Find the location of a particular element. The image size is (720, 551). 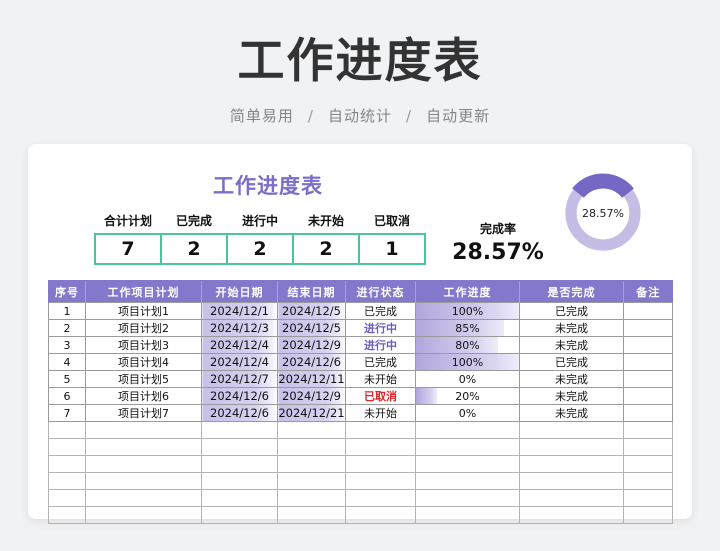

progress-value: 85% is located at coordinates (467, 328).